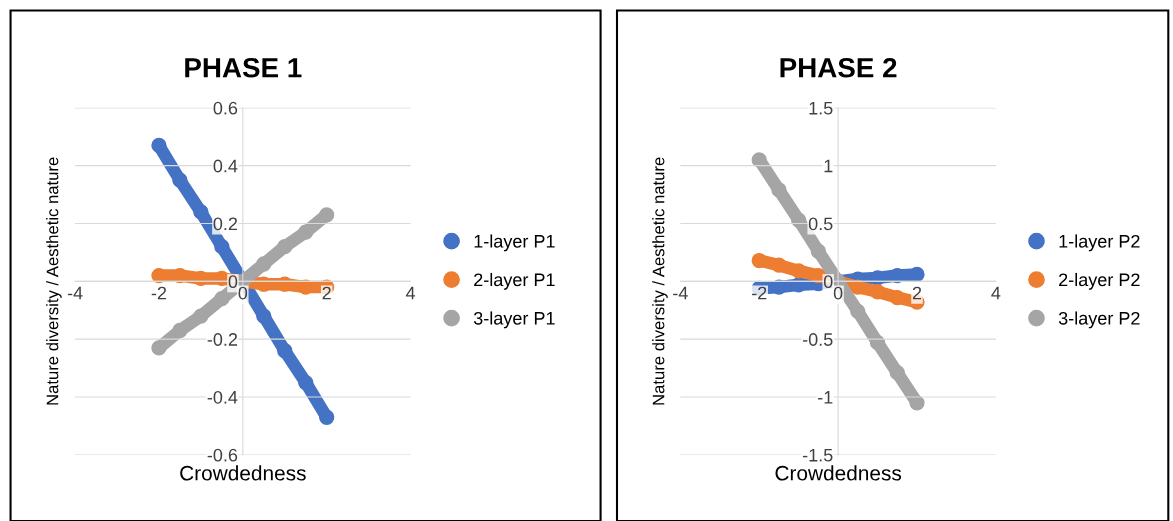 This screenshot has height=521, width=1173. I want to click on legend-label: 3-layer P2, so click(1099, 320).